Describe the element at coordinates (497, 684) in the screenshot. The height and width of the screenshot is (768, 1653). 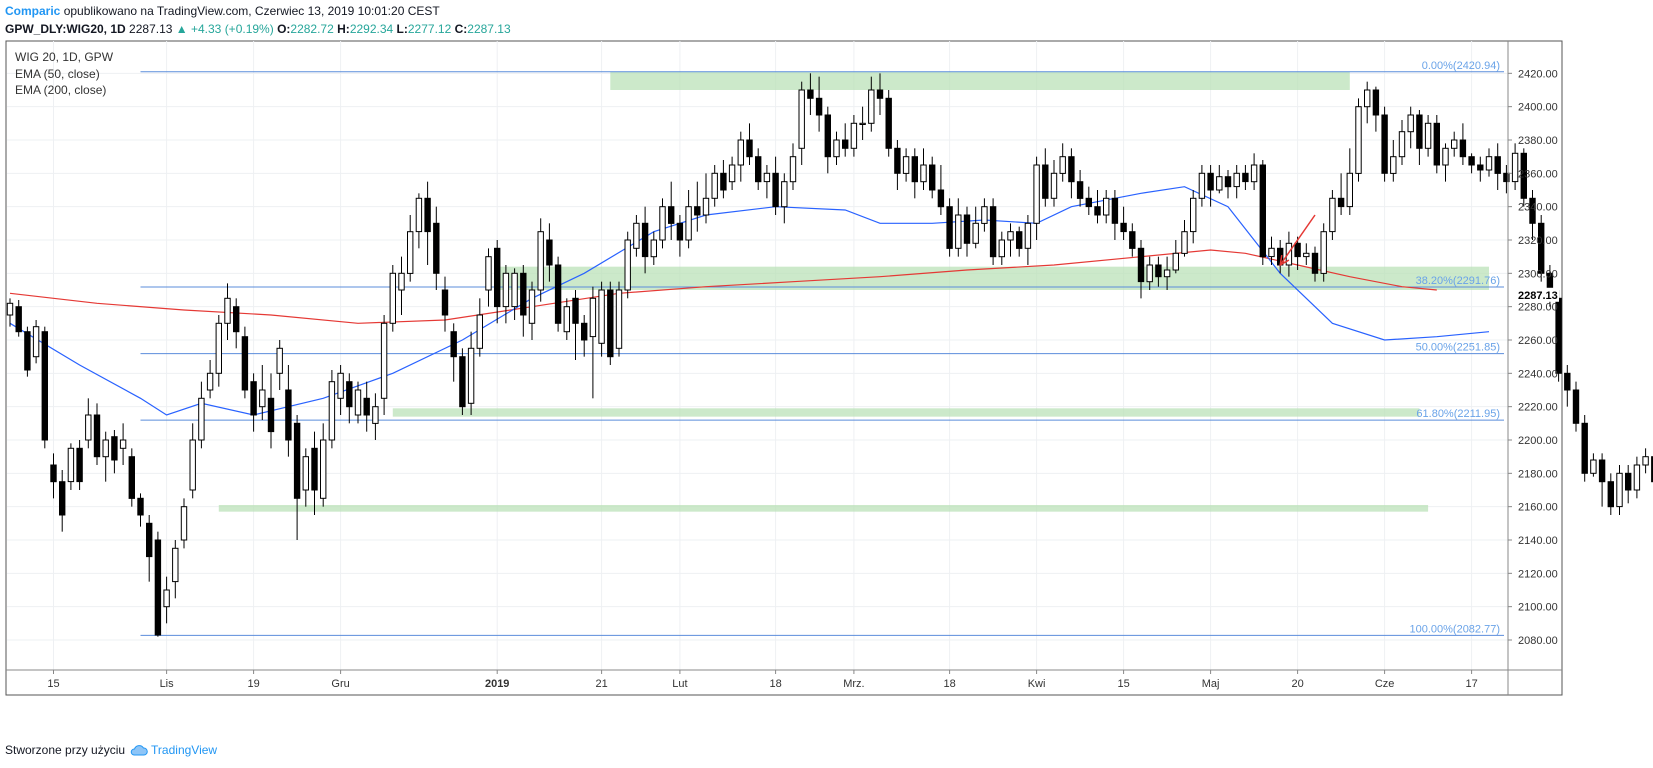
I see `x-tick-label: 2019` at that location.